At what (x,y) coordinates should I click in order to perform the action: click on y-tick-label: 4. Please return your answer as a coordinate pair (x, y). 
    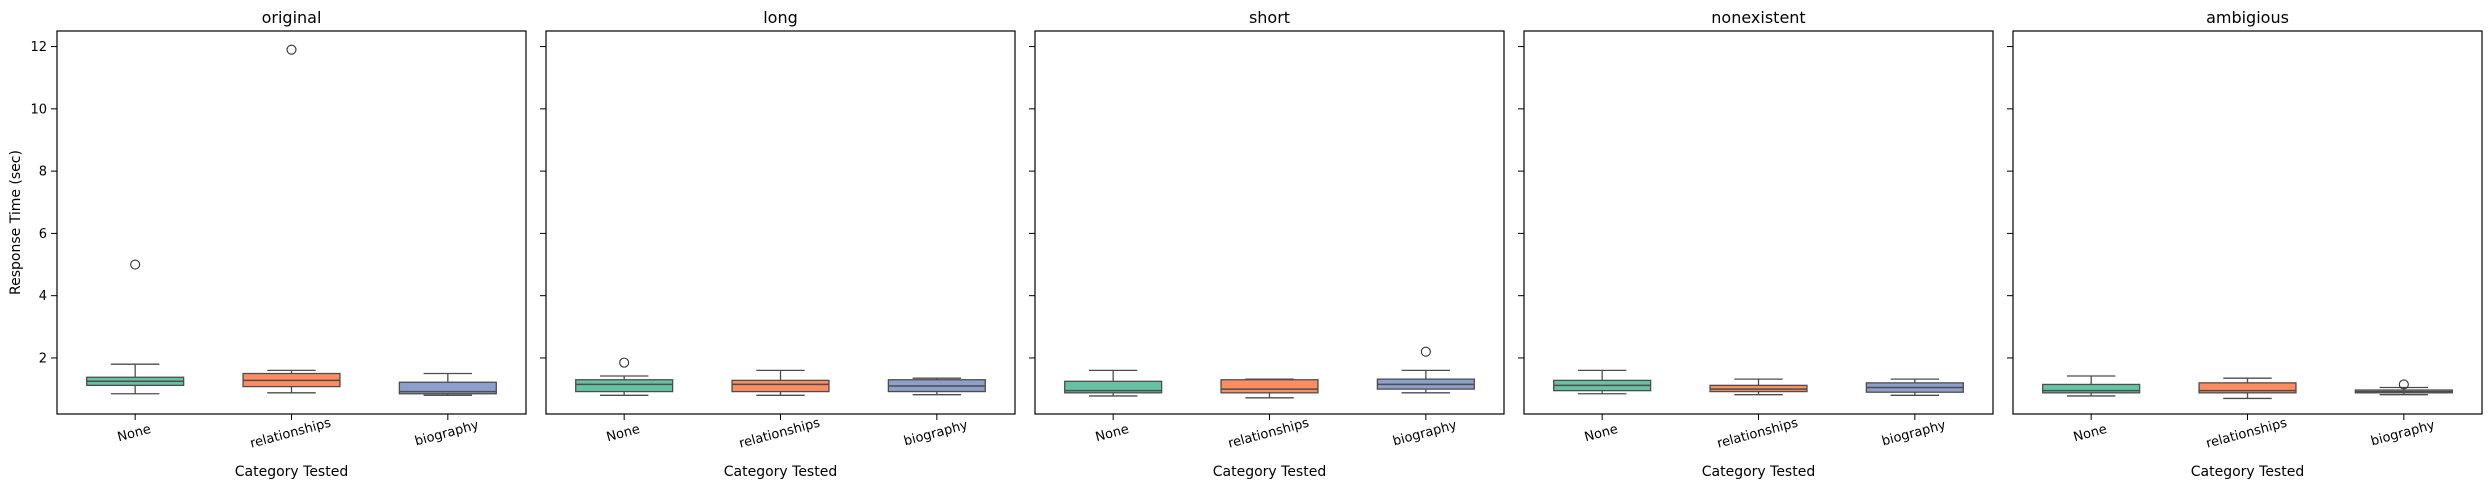
    Looking at the image, I should click on (43, 296).